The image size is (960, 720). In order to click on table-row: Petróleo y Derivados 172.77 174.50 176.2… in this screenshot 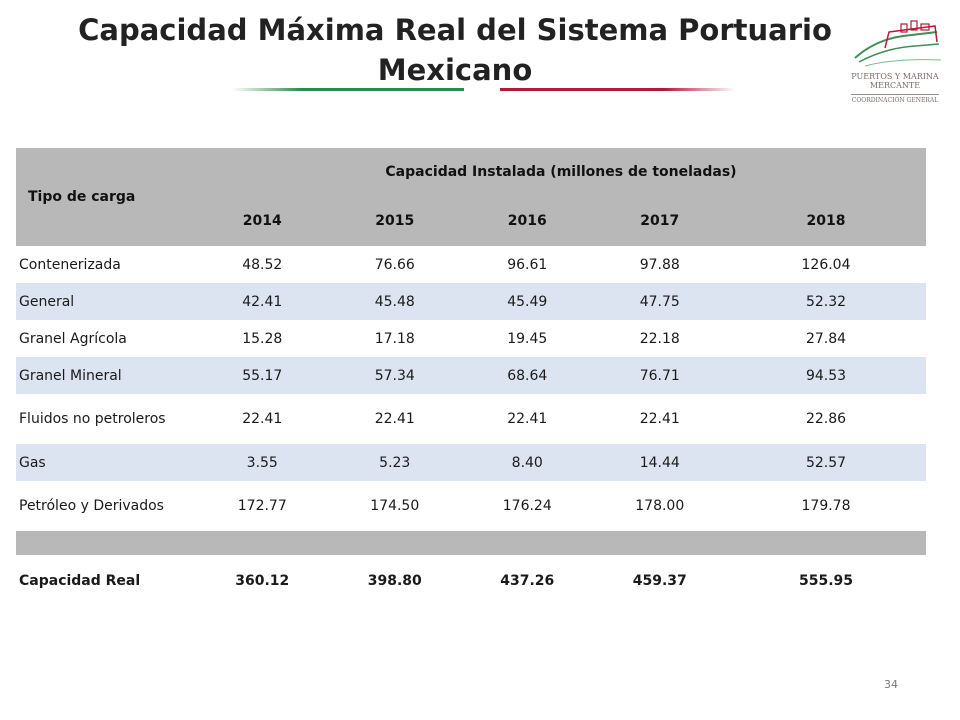, I will do `click(471, 506)`.